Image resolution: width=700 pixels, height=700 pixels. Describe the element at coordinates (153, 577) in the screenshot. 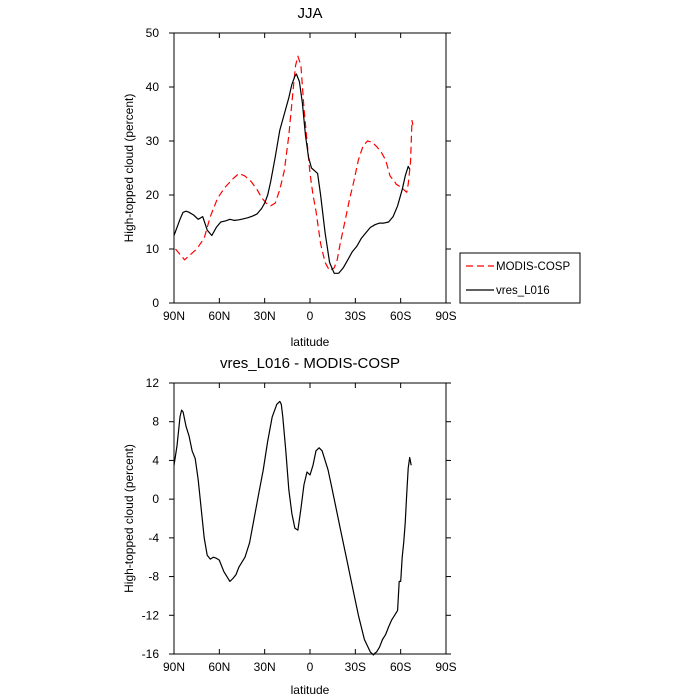

I see `y-tick-label: -8` at that location.